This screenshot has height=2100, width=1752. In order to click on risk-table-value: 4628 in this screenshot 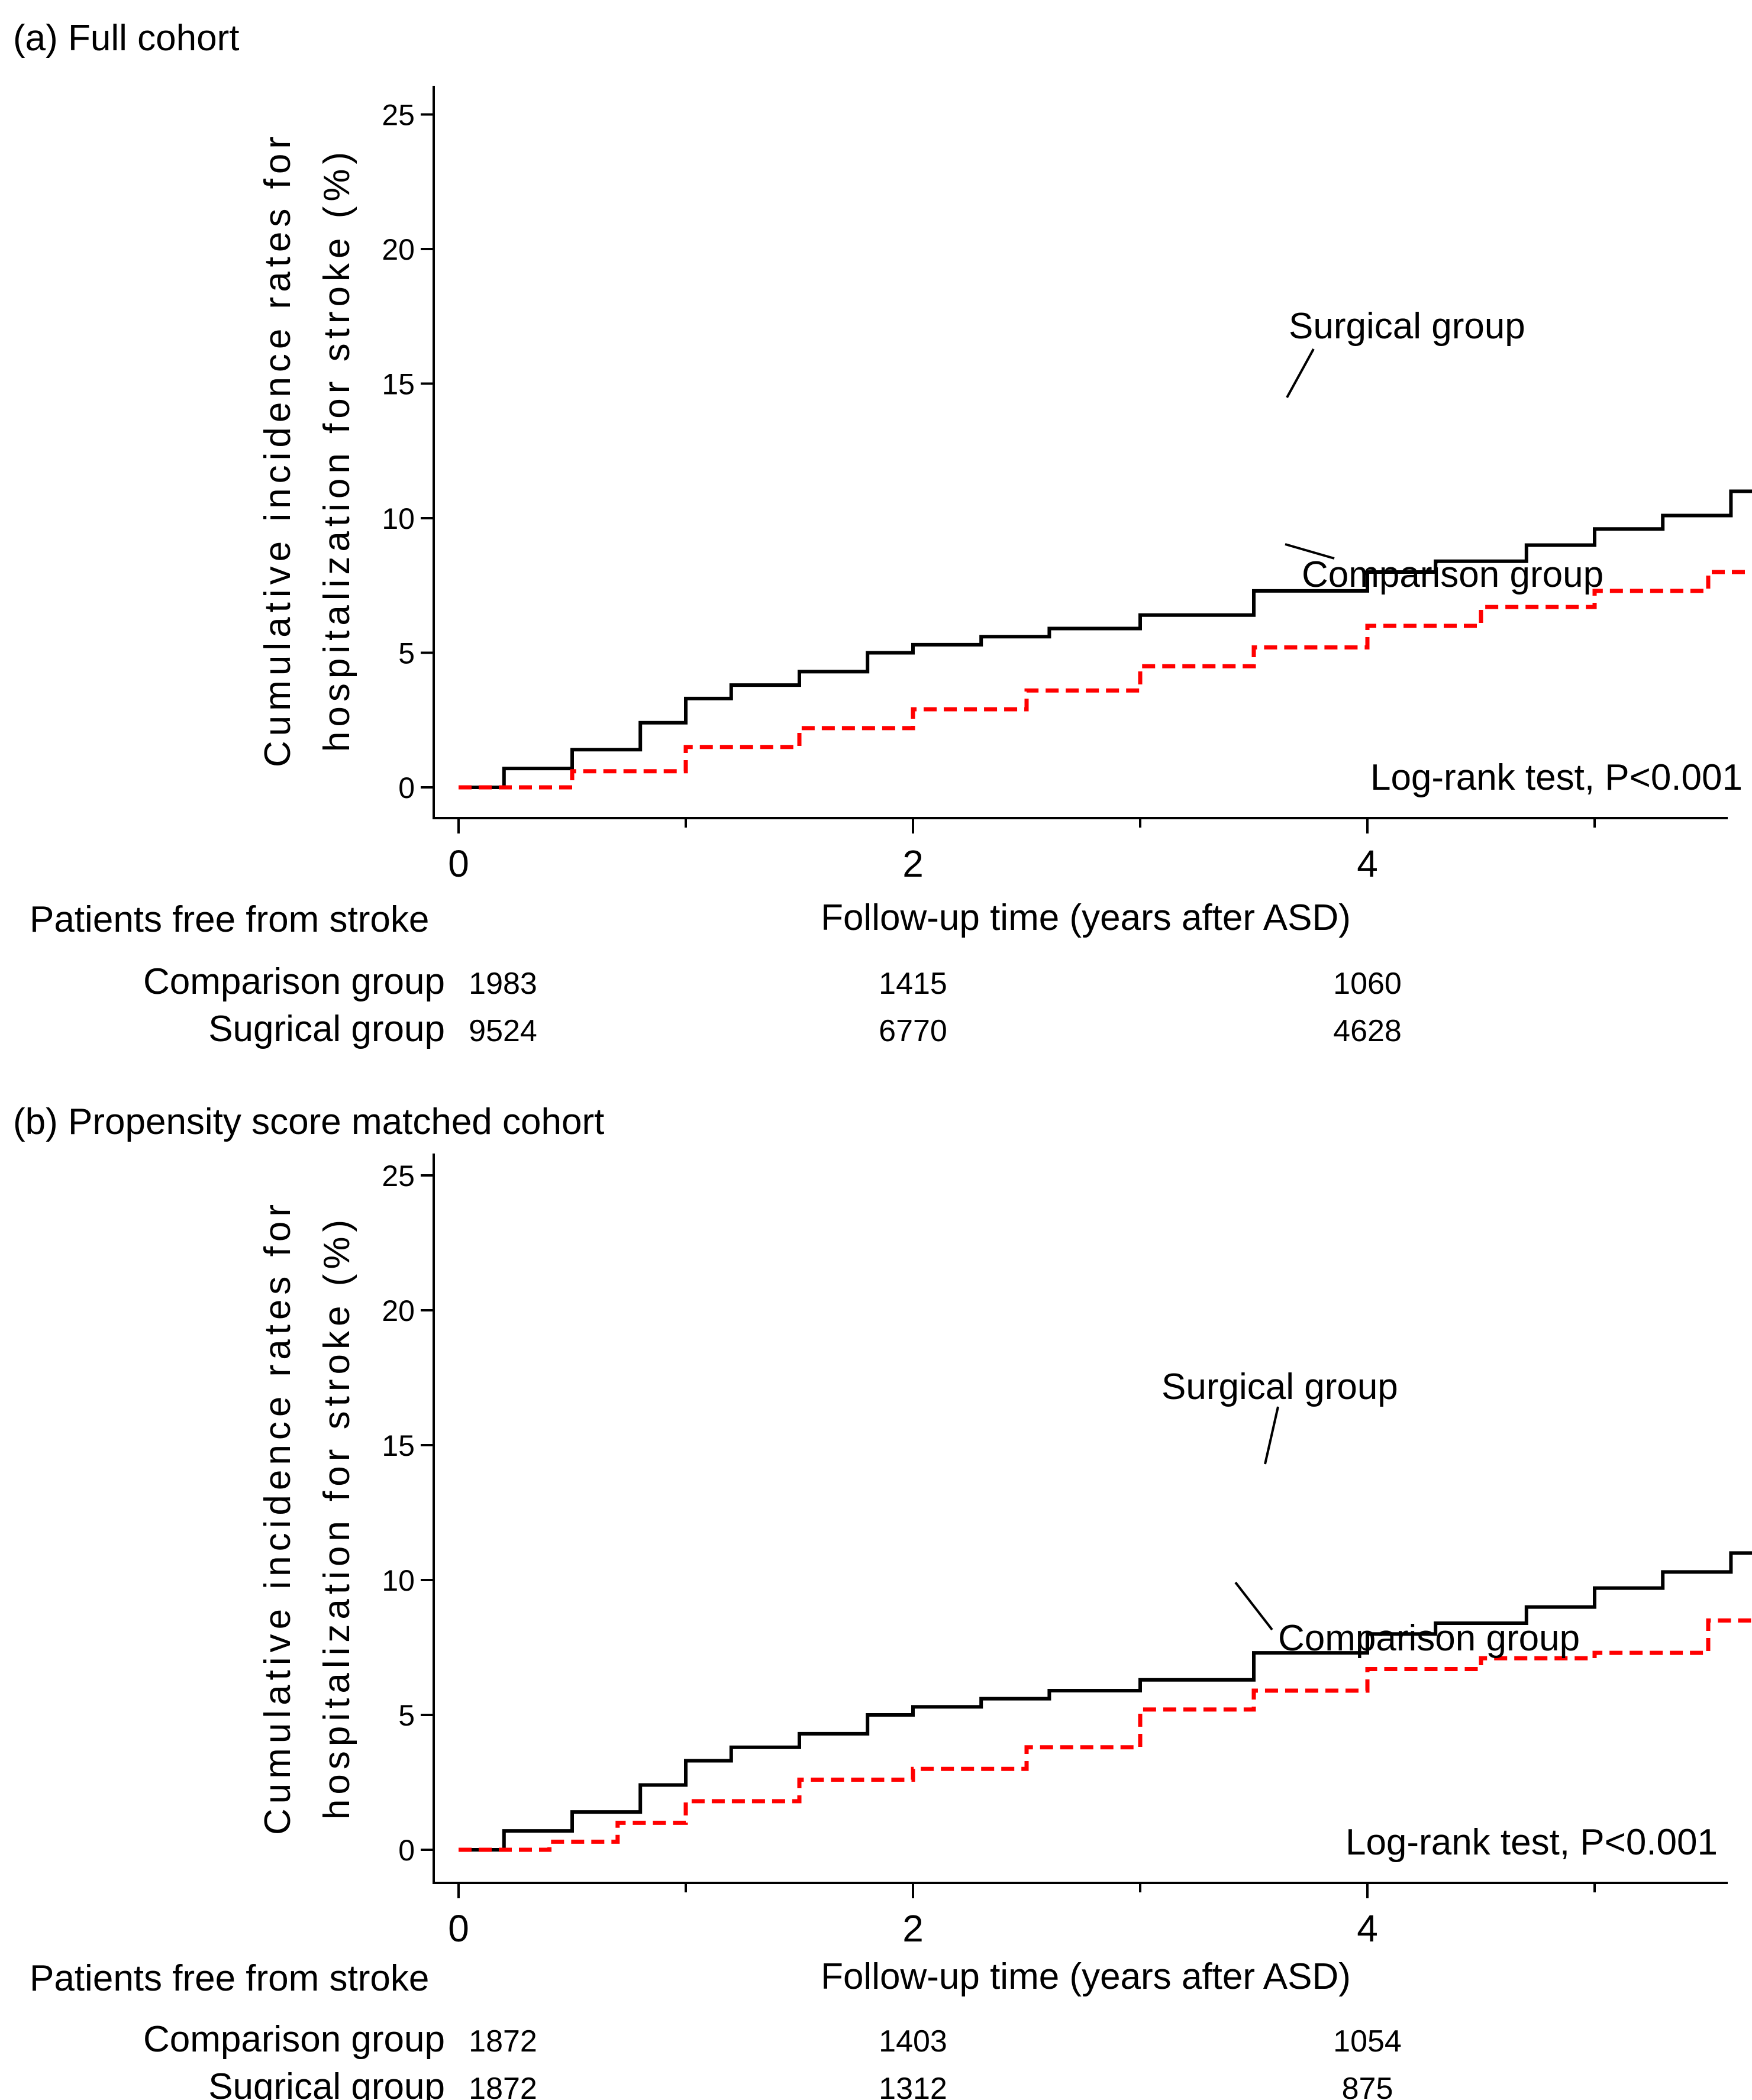, I will do `click(1367, 1031)`.